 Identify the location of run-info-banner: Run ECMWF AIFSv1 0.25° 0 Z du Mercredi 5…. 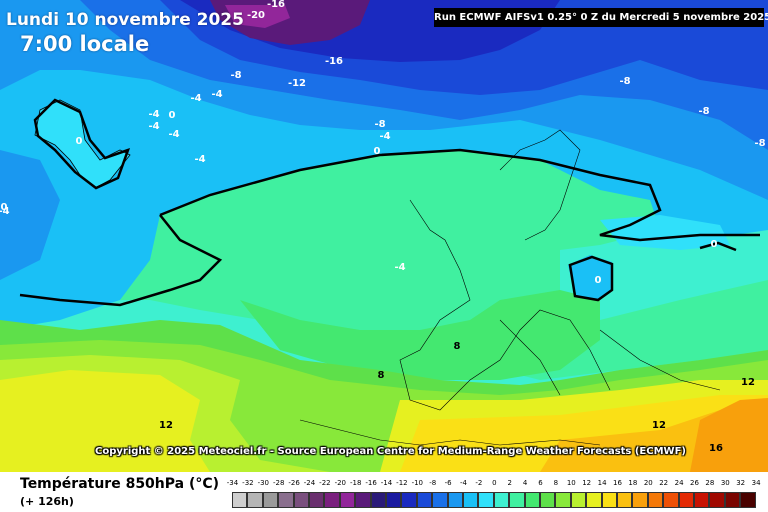
(601, 17).